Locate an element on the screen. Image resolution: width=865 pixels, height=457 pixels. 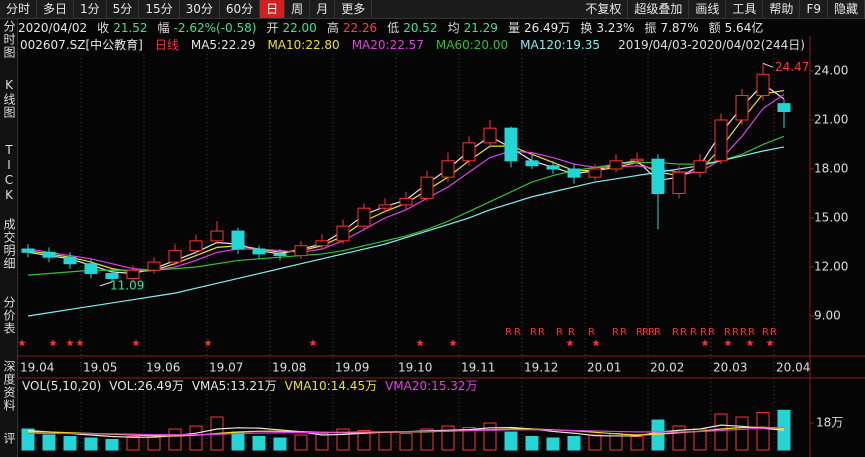
y-tick-label: 12.00 is located at coordinates (831, 266).